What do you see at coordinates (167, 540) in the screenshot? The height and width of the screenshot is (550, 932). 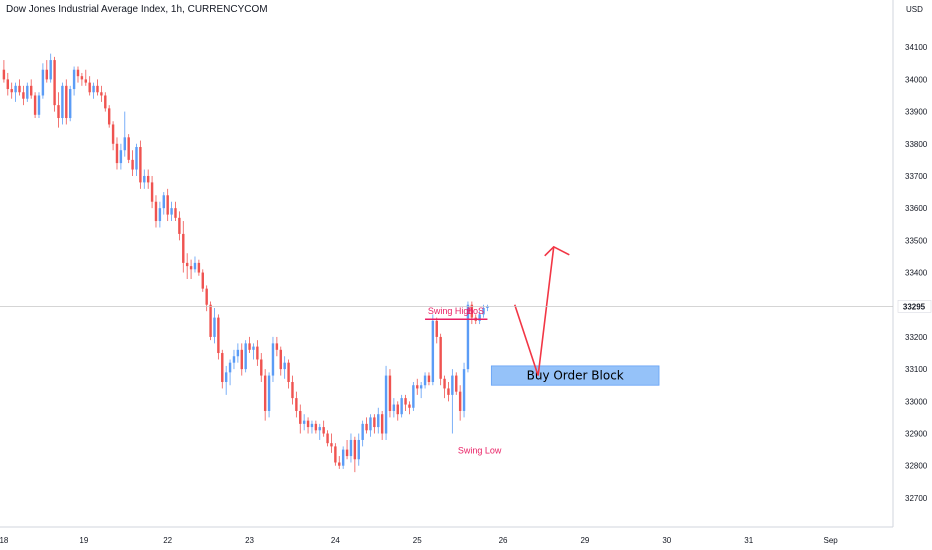 I see `x-tick-label: 22` at bounding box center [167, 540].